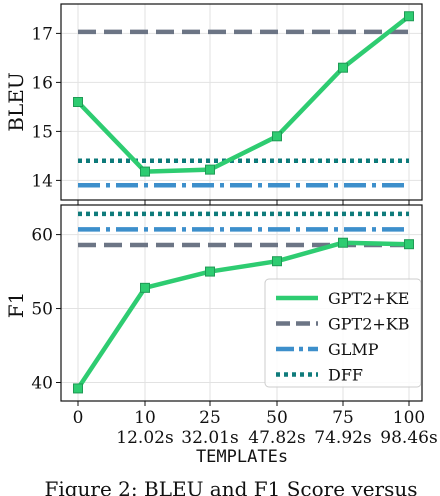 This screenshot has width=440, height=496. Describe the element at coordinates (42, 384) in the screenshot. I see `f1-ytick-label: 40` at that location.